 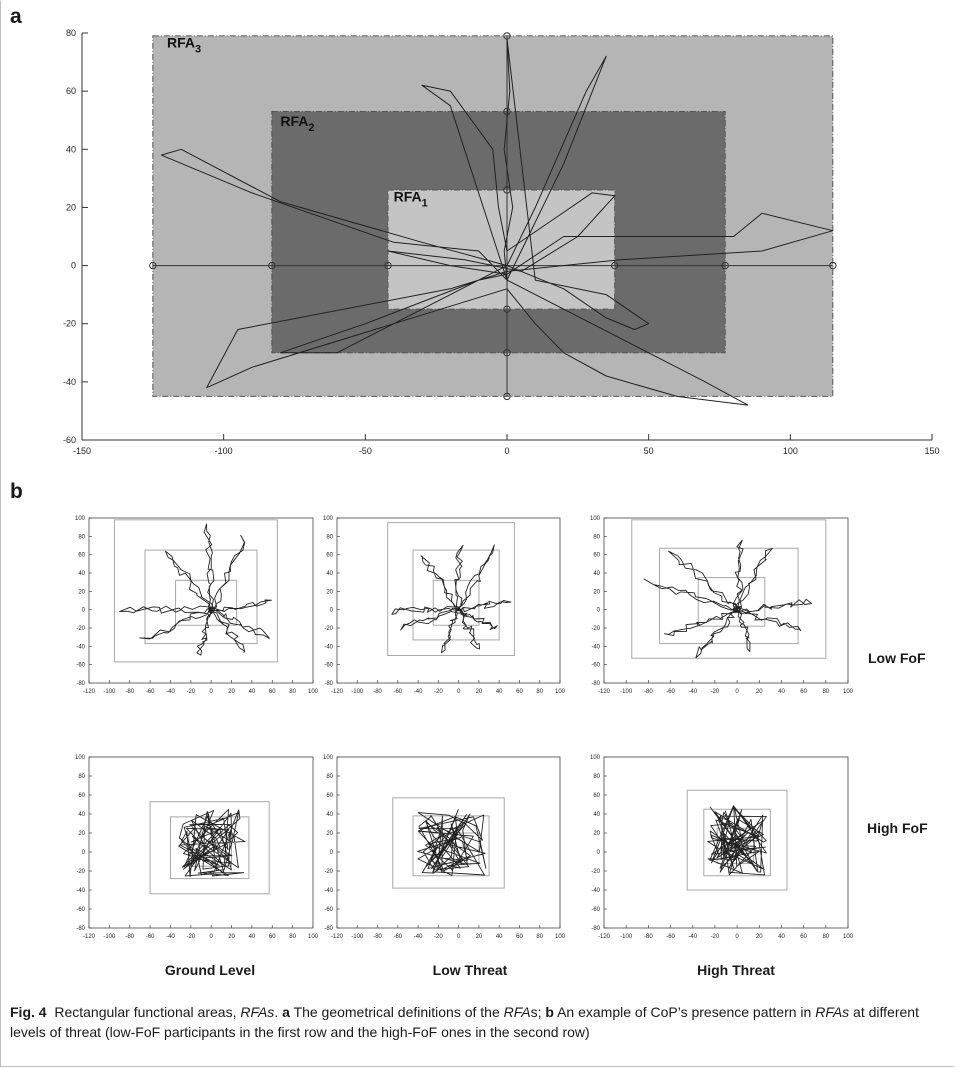 What do you see at coordinates (649, 451) in the screenshot?
I see `x-tick-label: 50` at bounding box center [649, 451].